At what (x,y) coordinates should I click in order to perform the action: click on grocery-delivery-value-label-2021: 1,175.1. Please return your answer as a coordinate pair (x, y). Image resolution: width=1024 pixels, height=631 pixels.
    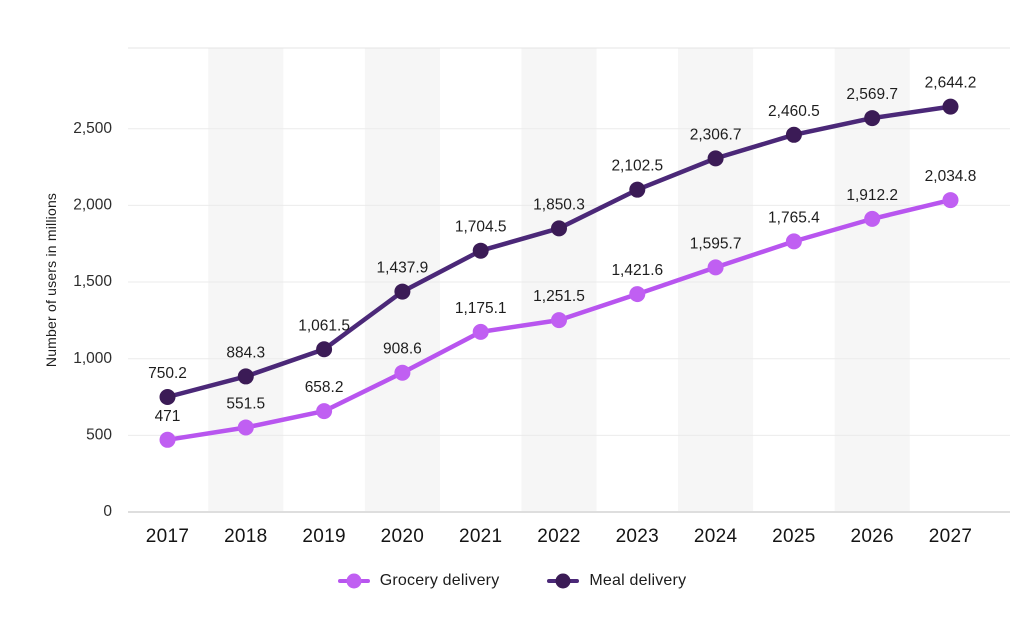
    Looking at the image, I should click on (481, 308).